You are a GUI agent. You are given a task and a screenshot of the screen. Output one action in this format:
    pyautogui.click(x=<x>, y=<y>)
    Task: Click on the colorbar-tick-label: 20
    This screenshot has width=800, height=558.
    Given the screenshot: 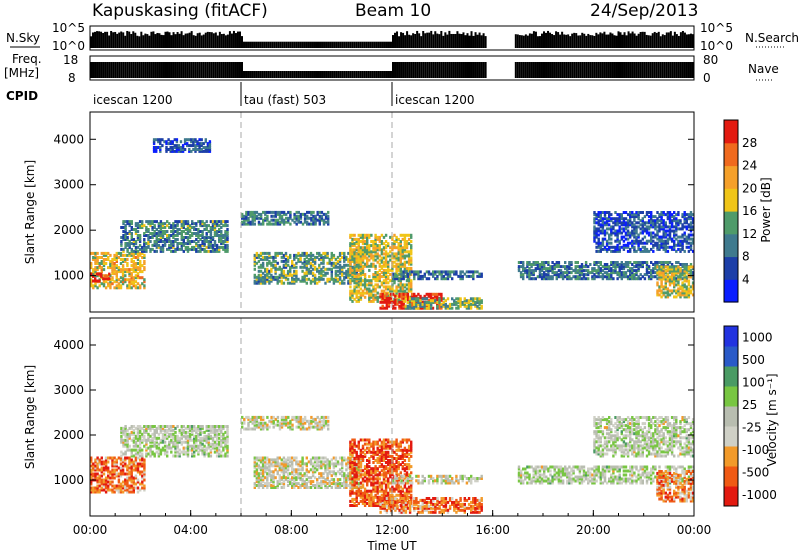 What is the action you would take?
    pyautogui.click(x=749, y=188)
    